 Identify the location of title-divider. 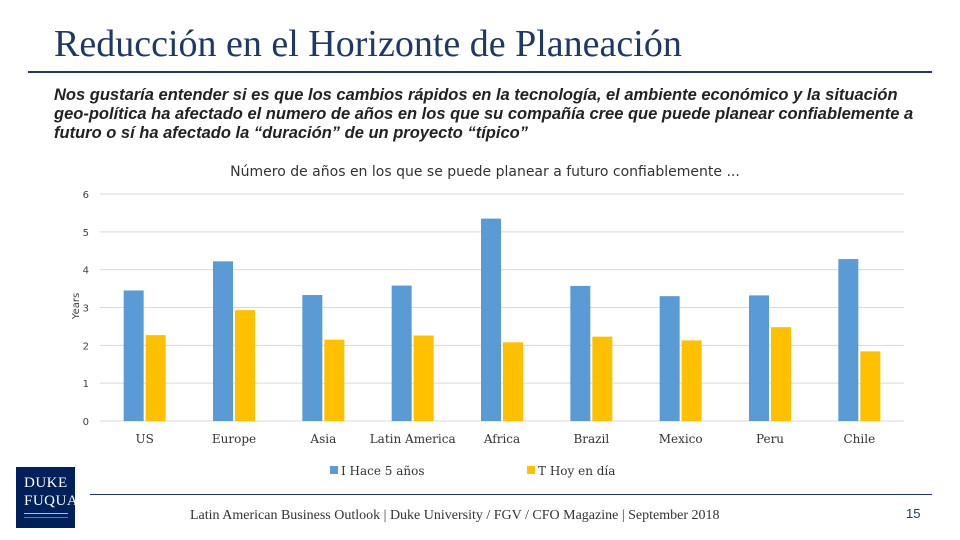
(480, 72).